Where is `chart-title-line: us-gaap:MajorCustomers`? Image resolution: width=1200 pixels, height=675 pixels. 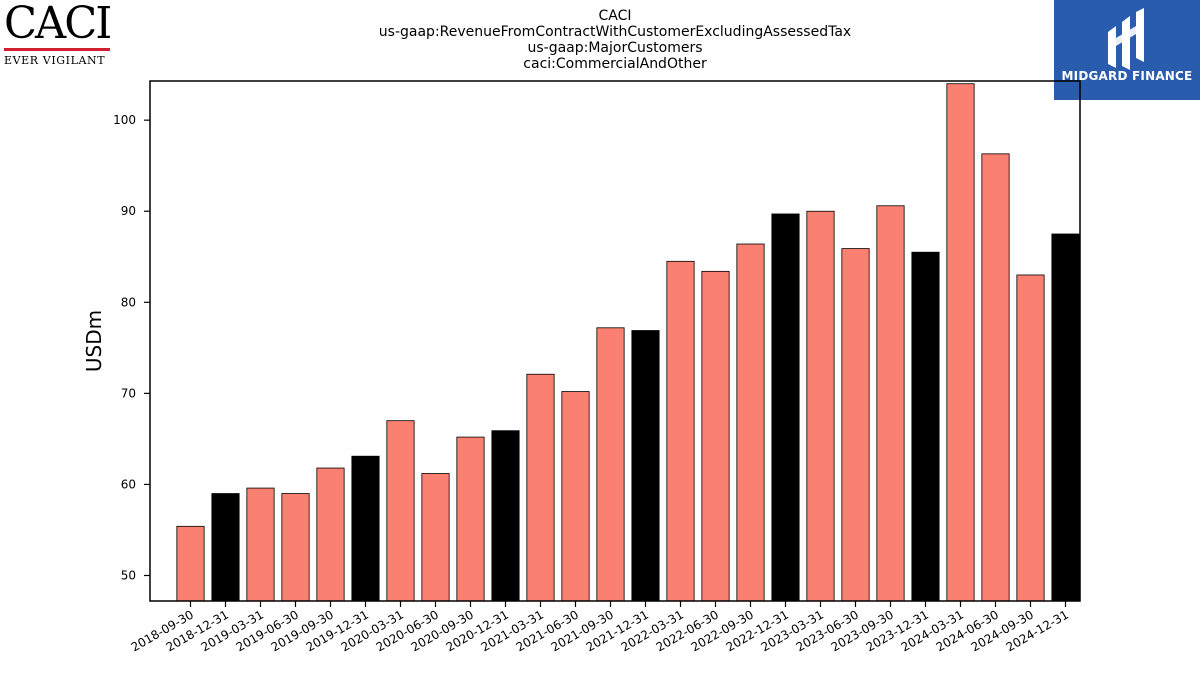 chart-title-line: us-gaap:MajorCustomers is located at coordinates (614, 48).